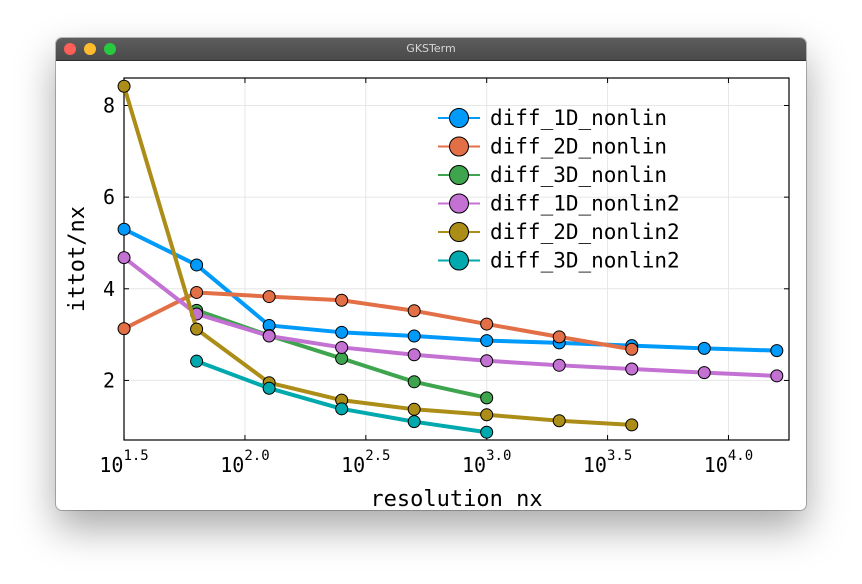 The height and width of the screenshot is (584, 862). I want to click on y-tick-label: 8, so click(109, 105).